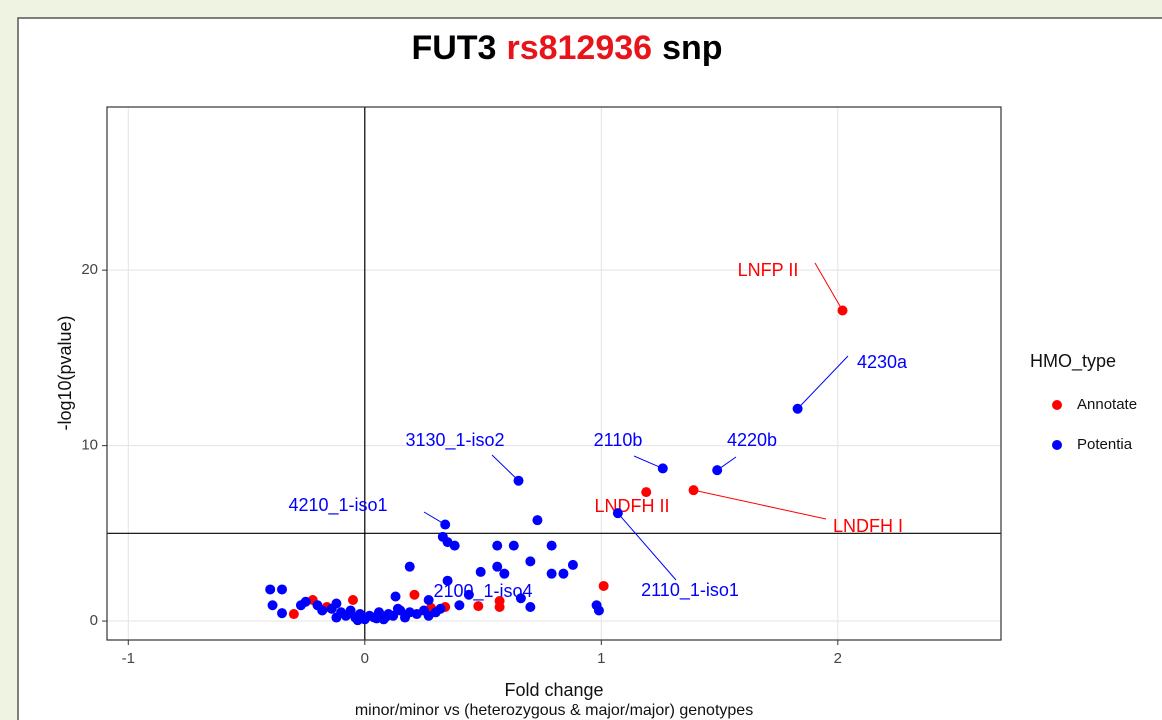 The image size is (1162, 720). What do you see at coordinates (838, 658) in the screenshot?
I see `x-tick-label: 2` at bounding box center [838, 658].